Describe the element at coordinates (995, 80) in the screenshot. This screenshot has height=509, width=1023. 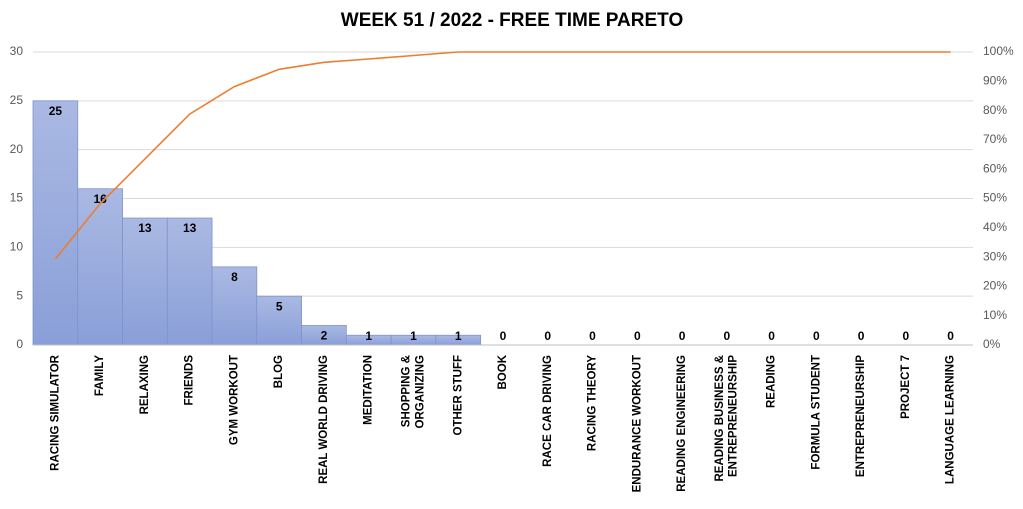
I see `y2-tick-label: 90%` at that location.